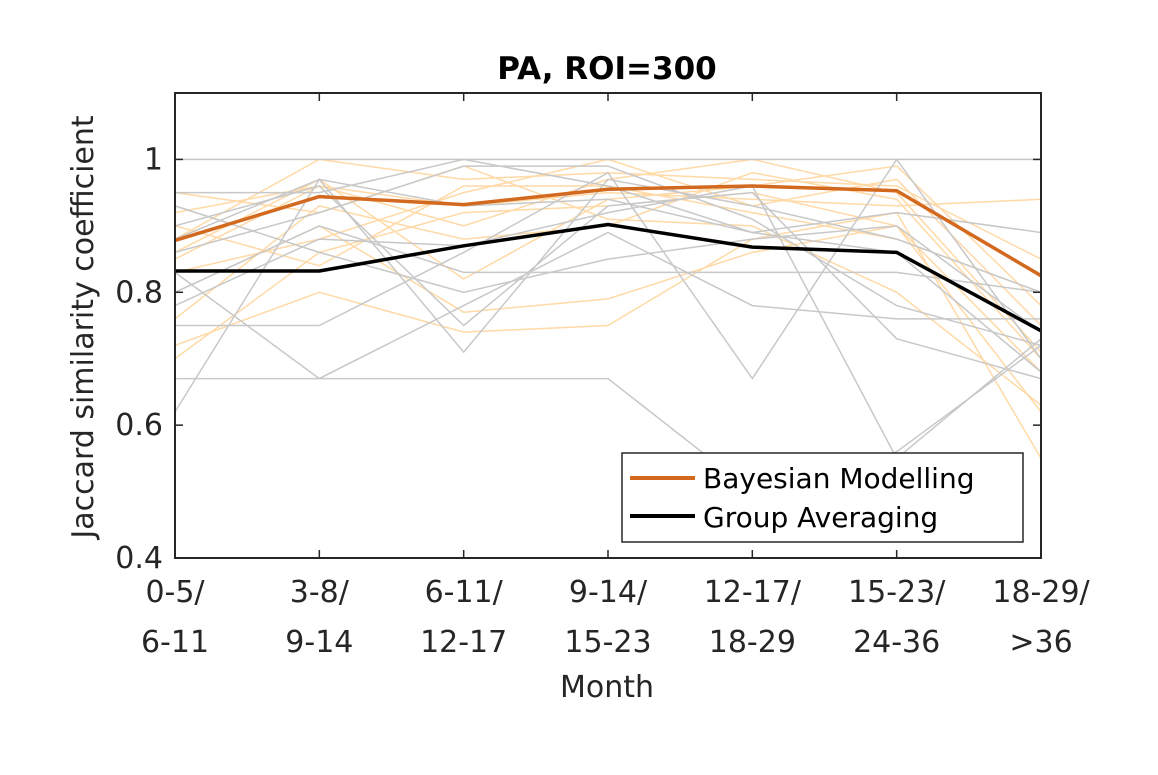 Image resolution: width=1158 pixels, height=775 pixels. I want to click on x-tick-label: 9-14/, so click(608, 592).